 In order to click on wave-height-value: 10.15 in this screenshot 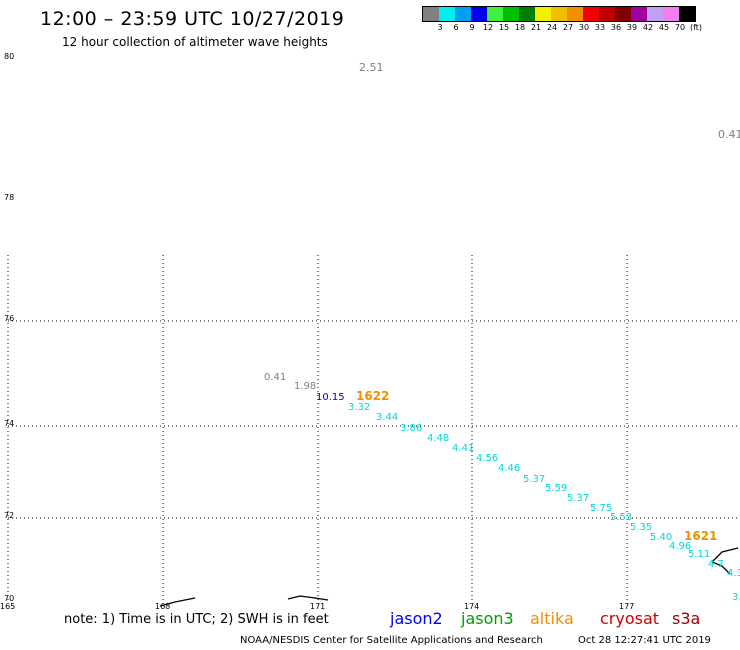, I will do `click(330, 397)`.